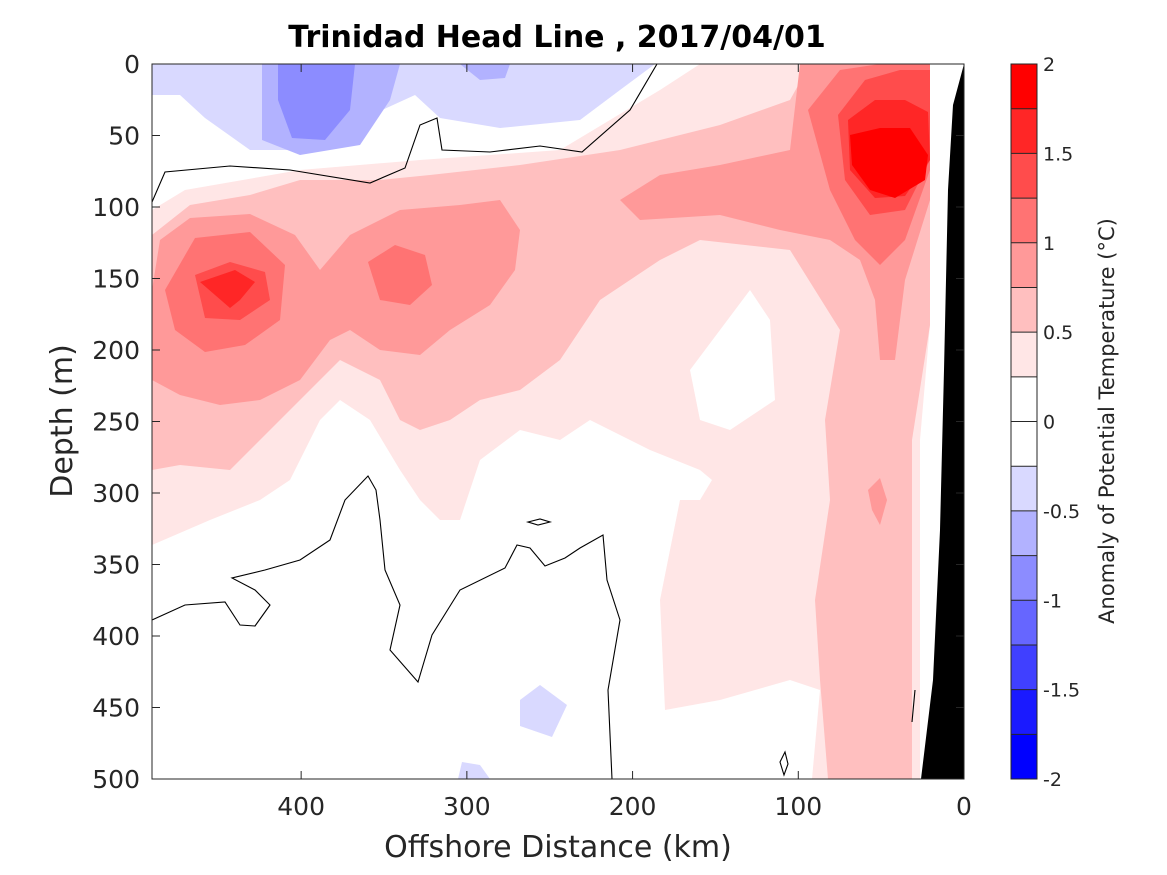  What do you see at coordinates (116, 565) in the screenshot?
I see `y-tick-label: 350` at bounding box center [116, 565].